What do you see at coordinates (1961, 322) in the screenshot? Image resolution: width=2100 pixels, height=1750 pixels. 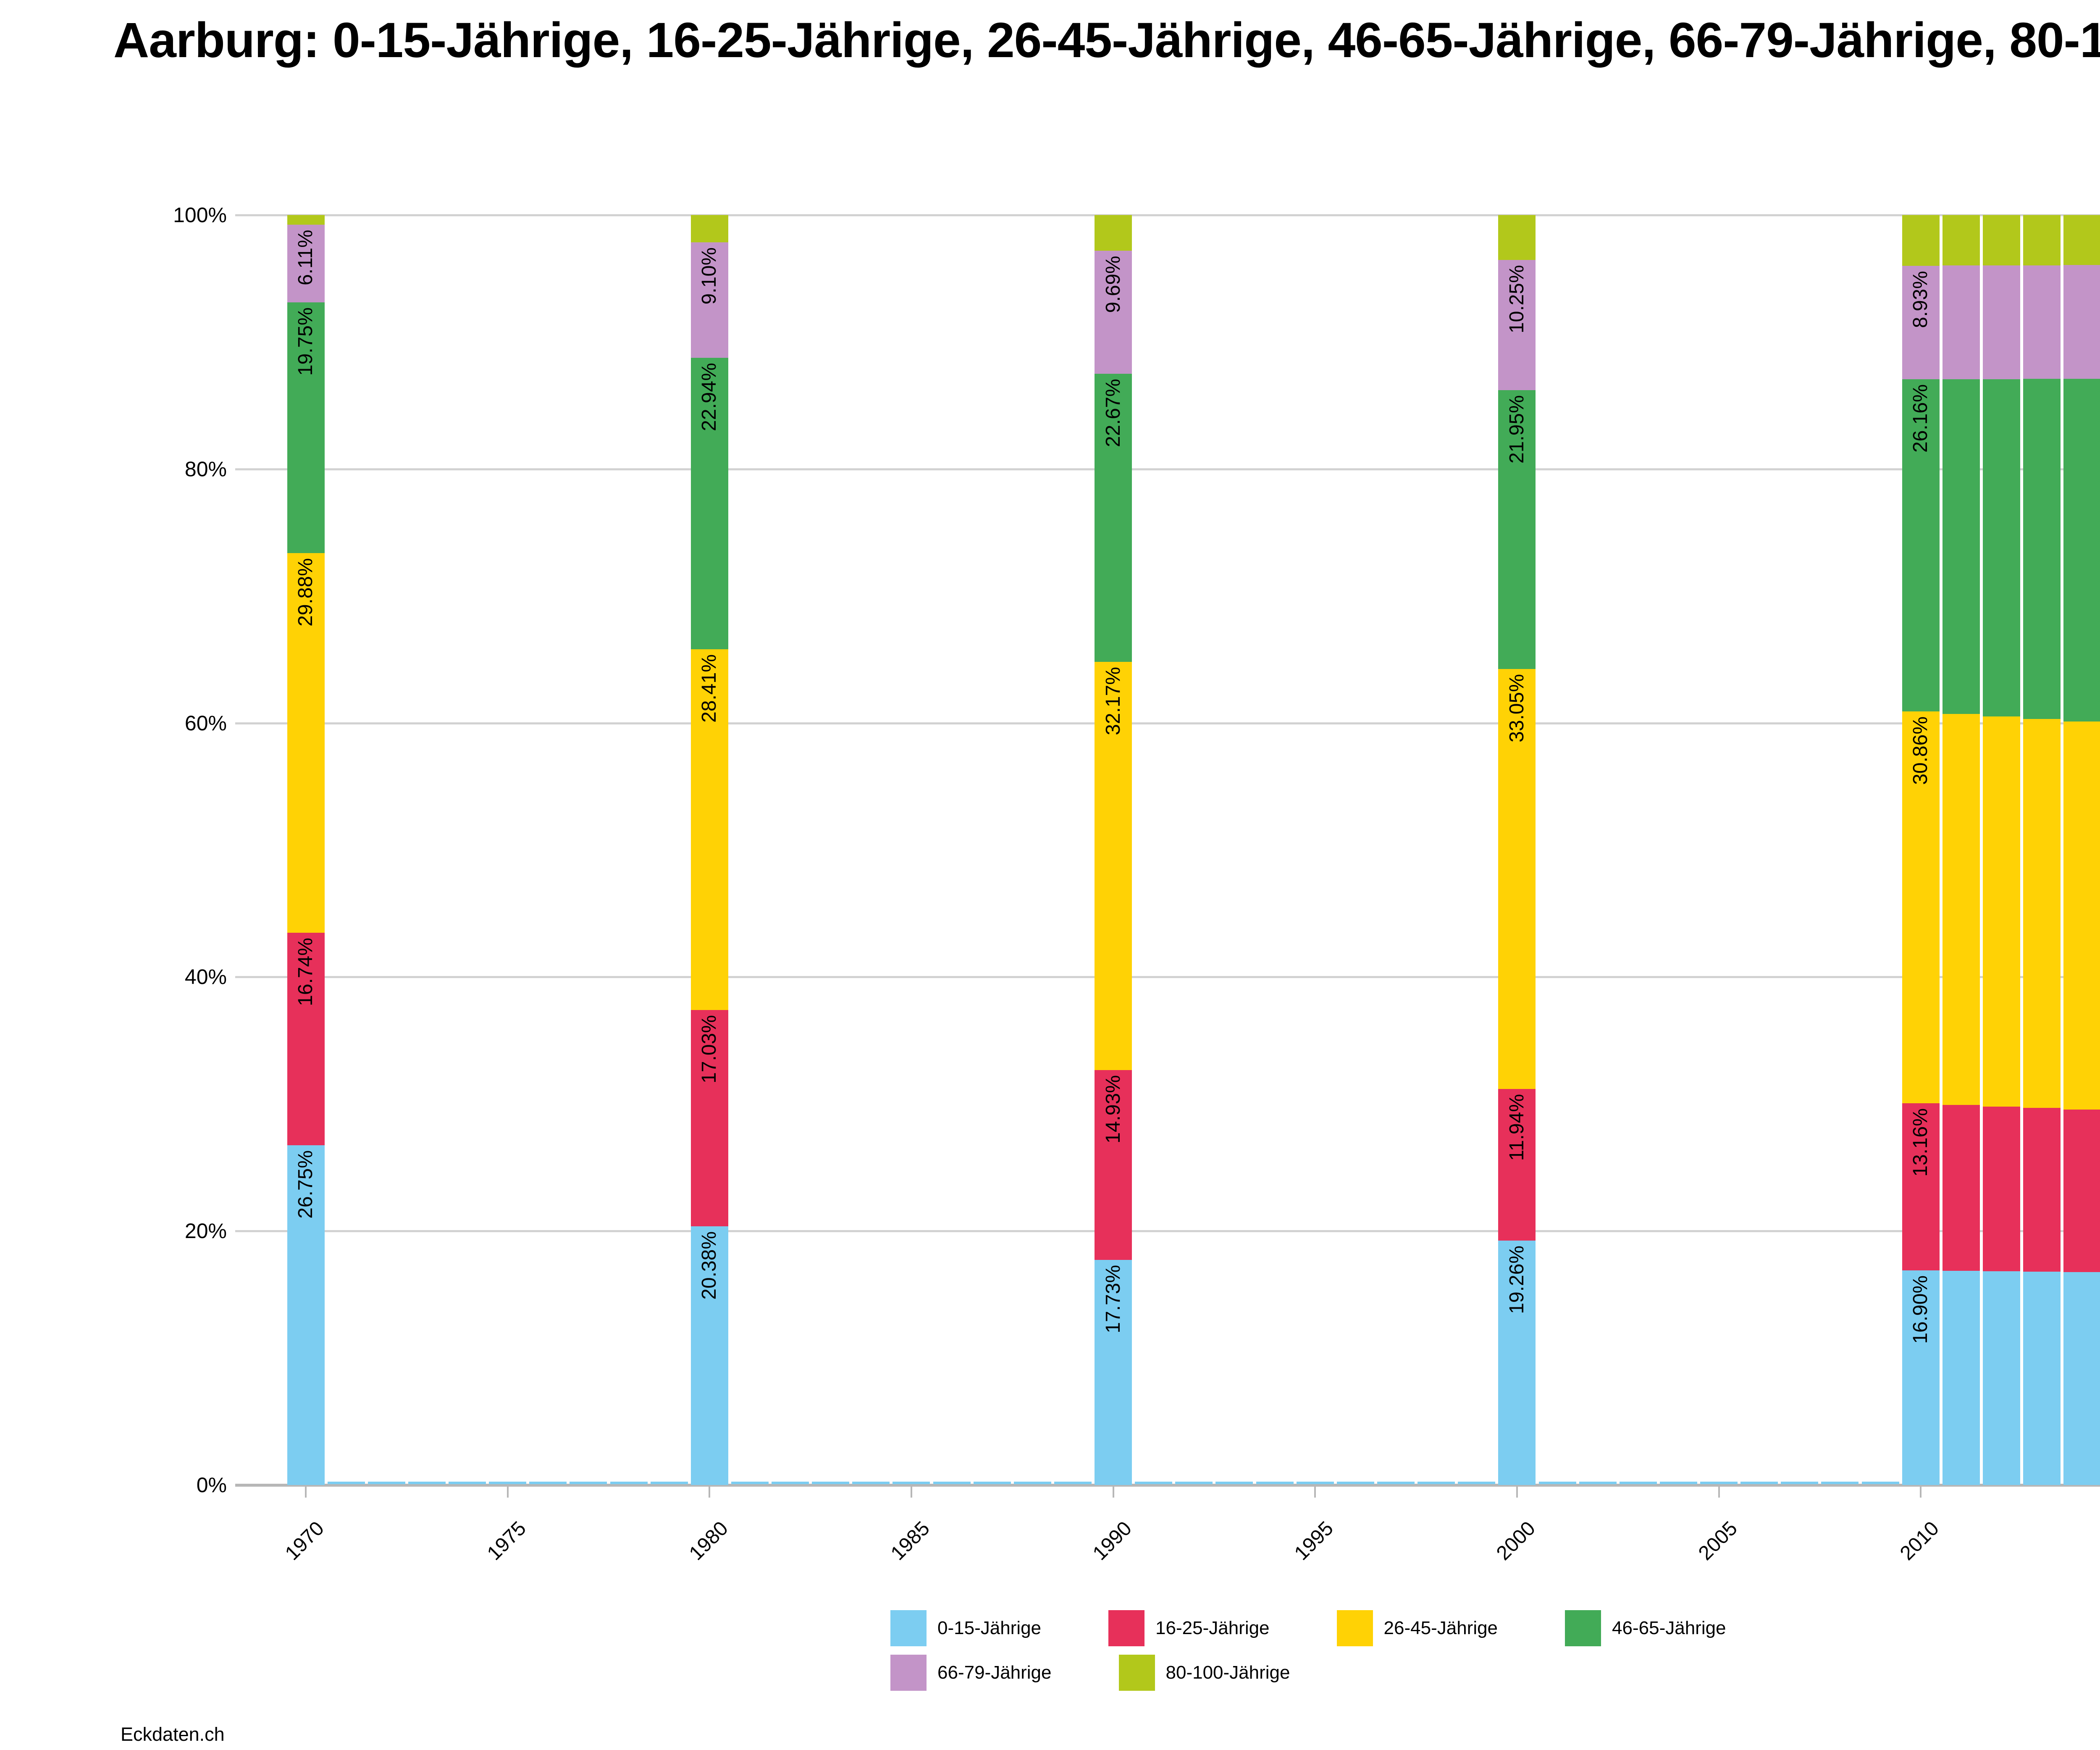 I see `segment-2011-66-79-Jährige` at bounding box center [1961, 322].